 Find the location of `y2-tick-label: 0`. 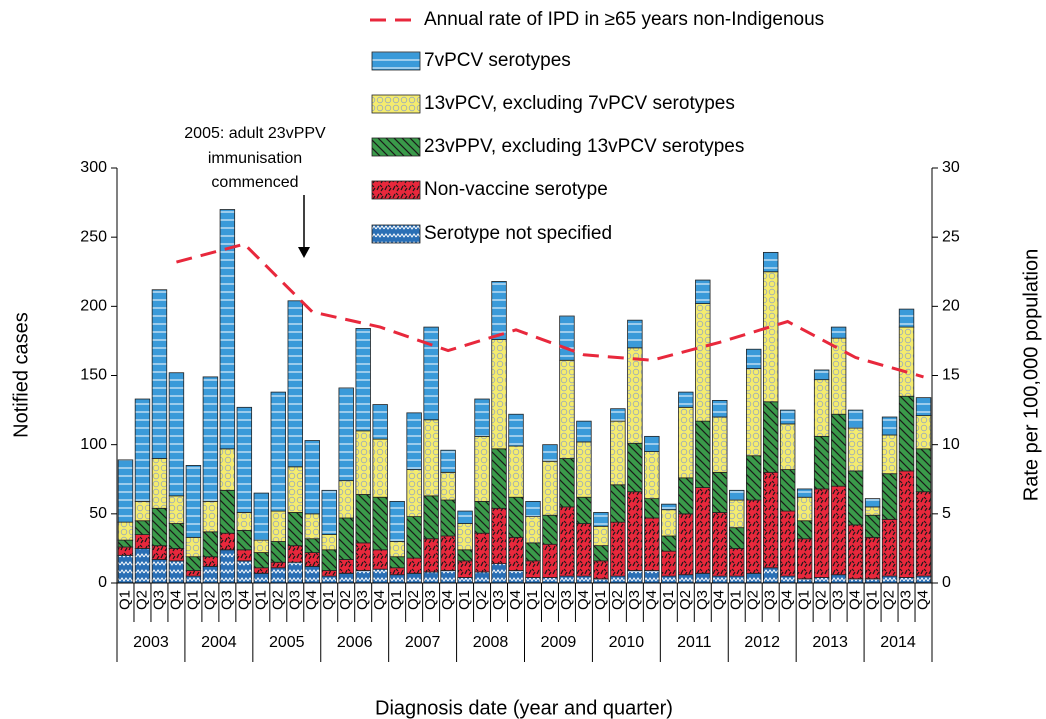

y2-tick-label: 0 is located at coordinates (946, 582).